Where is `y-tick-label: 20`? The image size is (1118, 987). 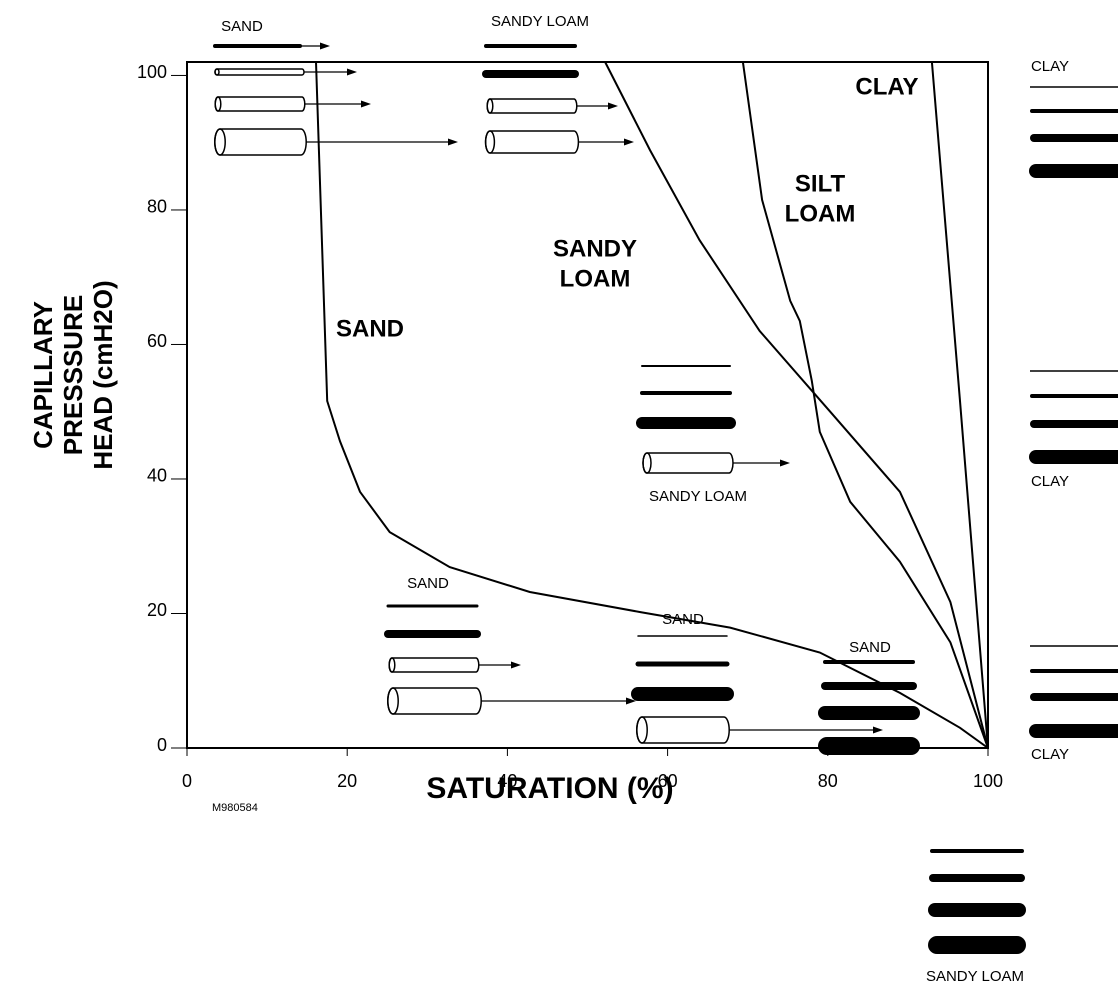
y-tick-label: 20 is located at coordinates (157, 610).